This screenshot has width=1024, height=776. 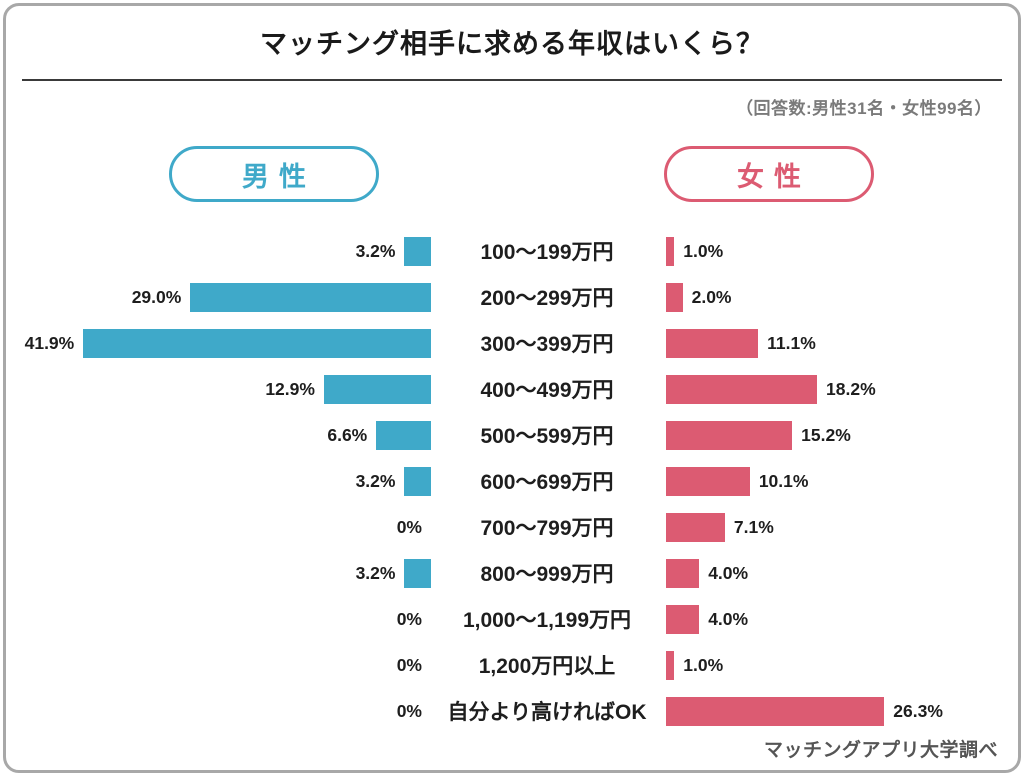 I want to click on legend: 男性 女性, so click(x=512, y=175).